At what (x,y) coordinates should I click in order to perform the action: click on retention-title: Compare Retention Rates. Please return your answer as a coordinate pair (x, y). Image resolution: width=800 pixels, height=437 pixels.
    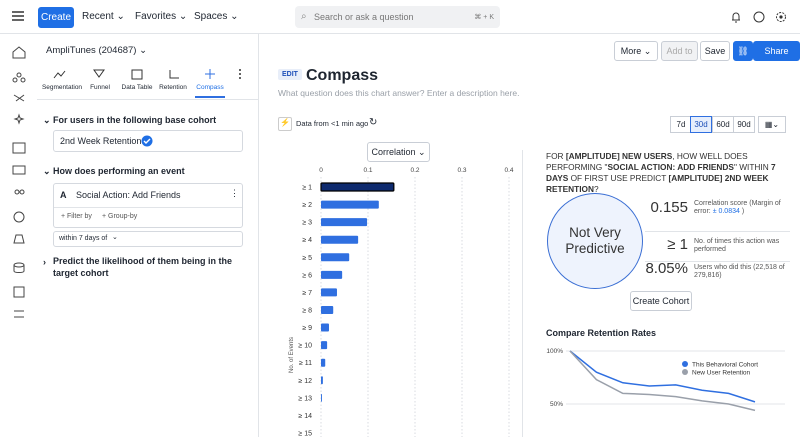
    Looking at the image, I should click on (601, 333).